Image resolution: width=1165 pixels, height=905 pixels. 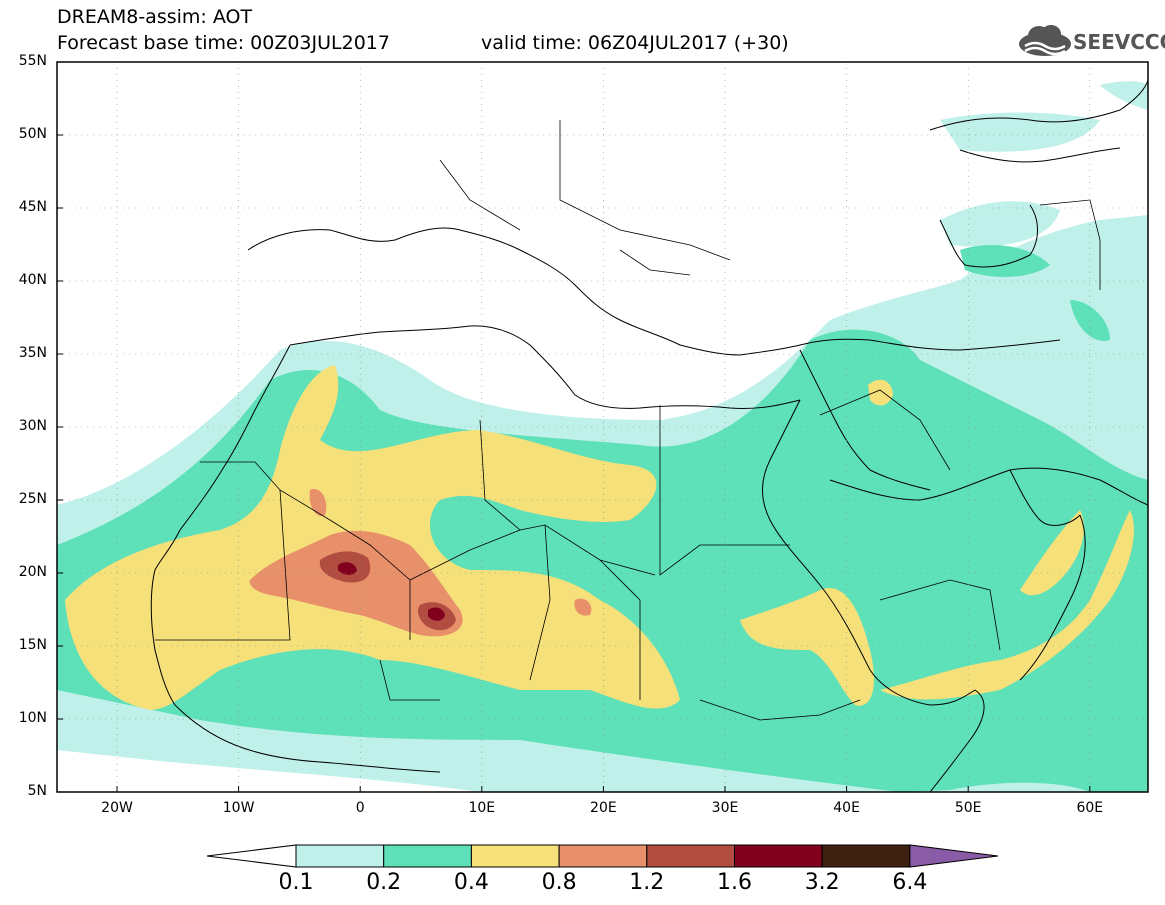 I want to click on lat-label: 20N, so click(x=32, y=572).